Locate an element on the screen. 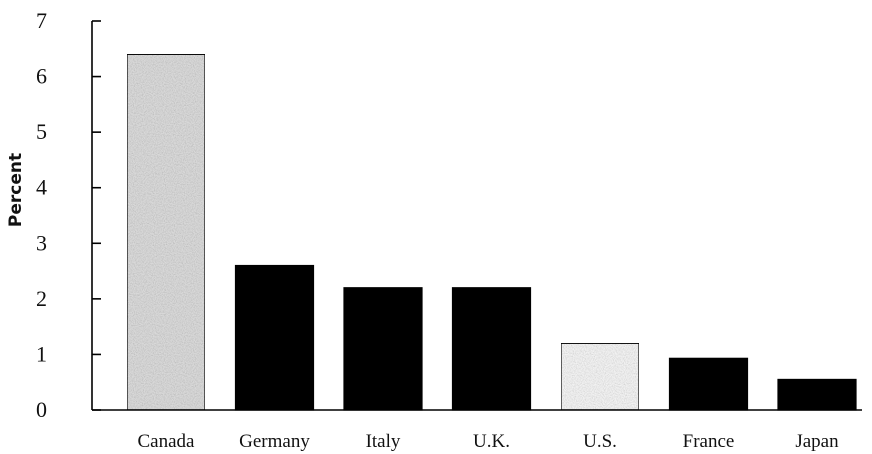 This screenshot has height=454, width=872. x-category-label: U.S. is located at coordinates (600, 441).